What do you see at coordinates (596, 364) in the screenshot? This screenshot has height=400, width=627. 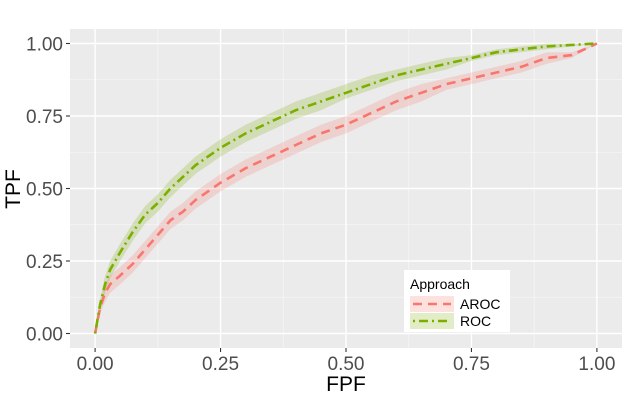 I see `x-tick-label: 1.00` at bounding box center [596, 364].